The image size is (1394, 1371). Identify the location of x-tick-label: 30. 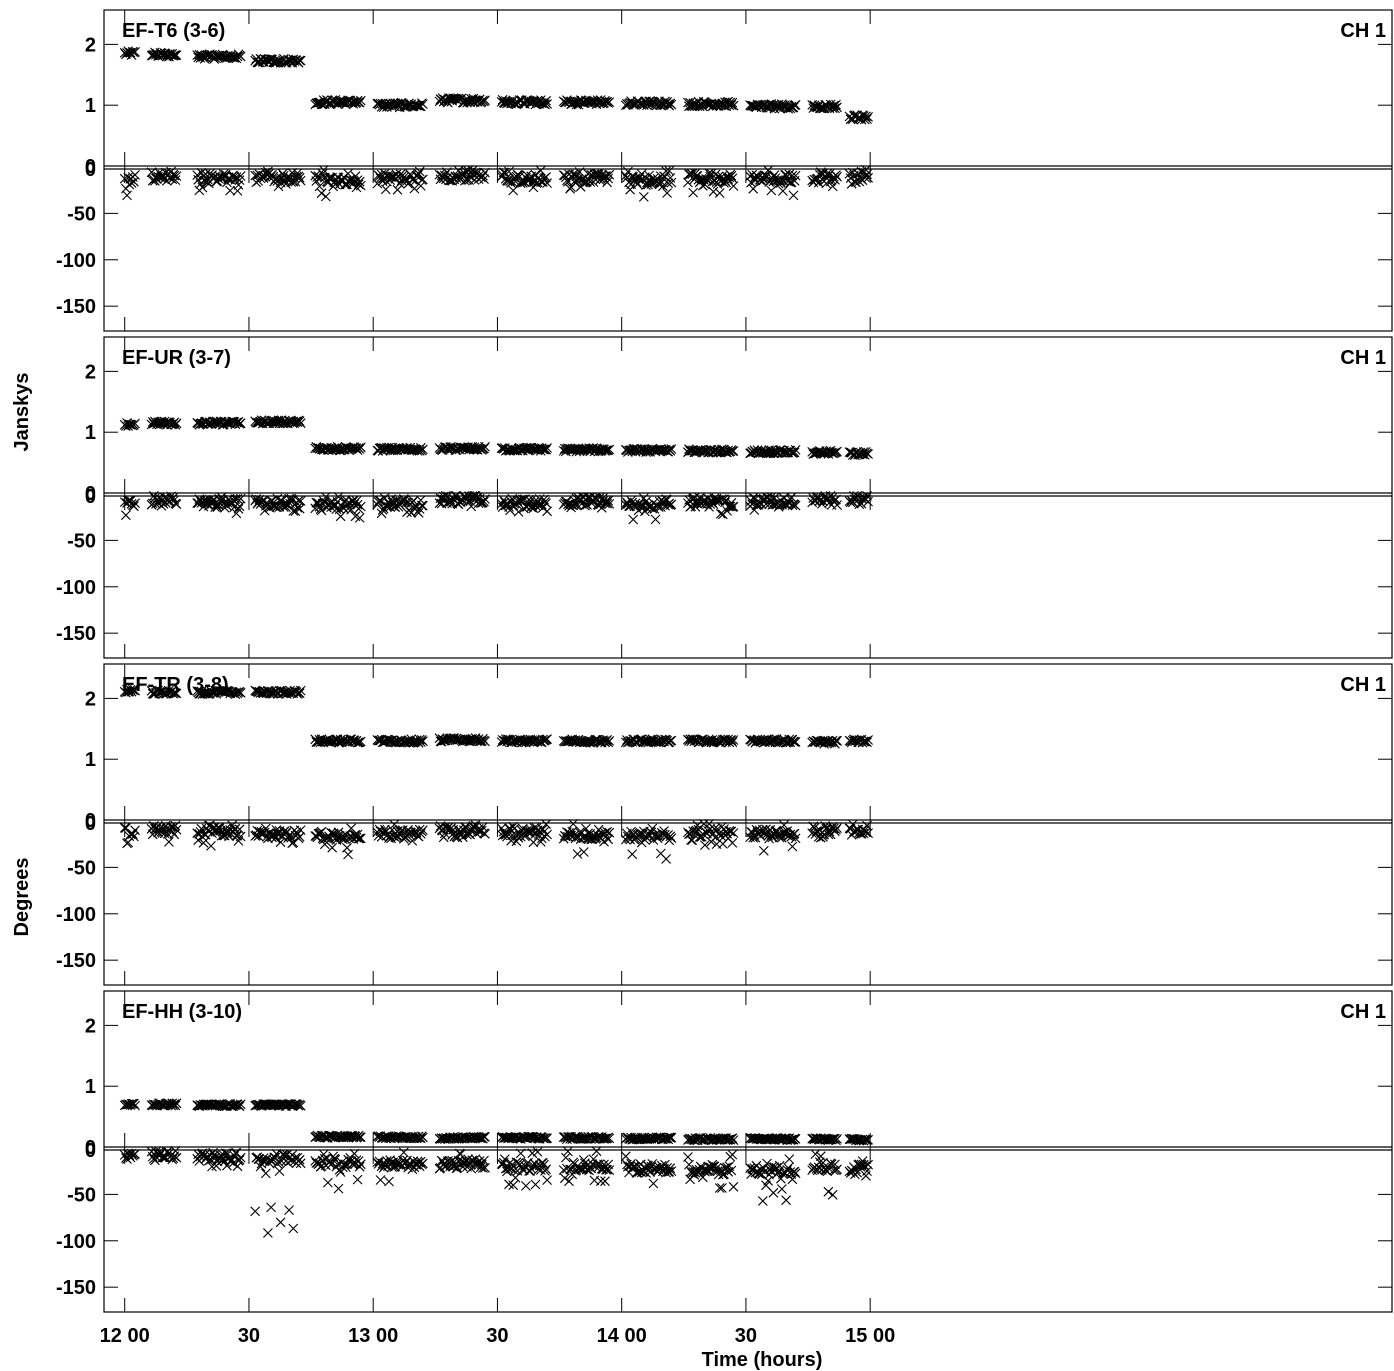
(746, 1336).